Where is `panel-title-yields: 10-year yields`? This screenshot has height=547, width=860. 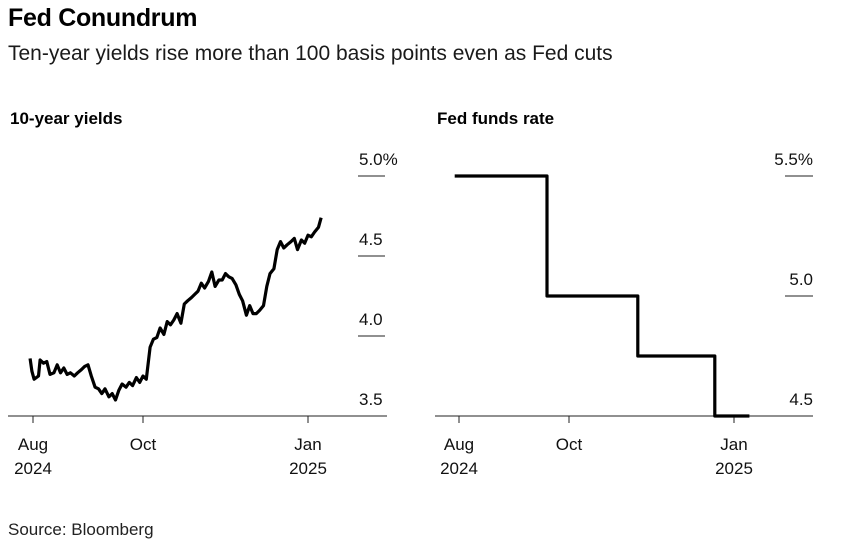 panel-title-yields: 10-year yields is located at coordinates (66, 118).